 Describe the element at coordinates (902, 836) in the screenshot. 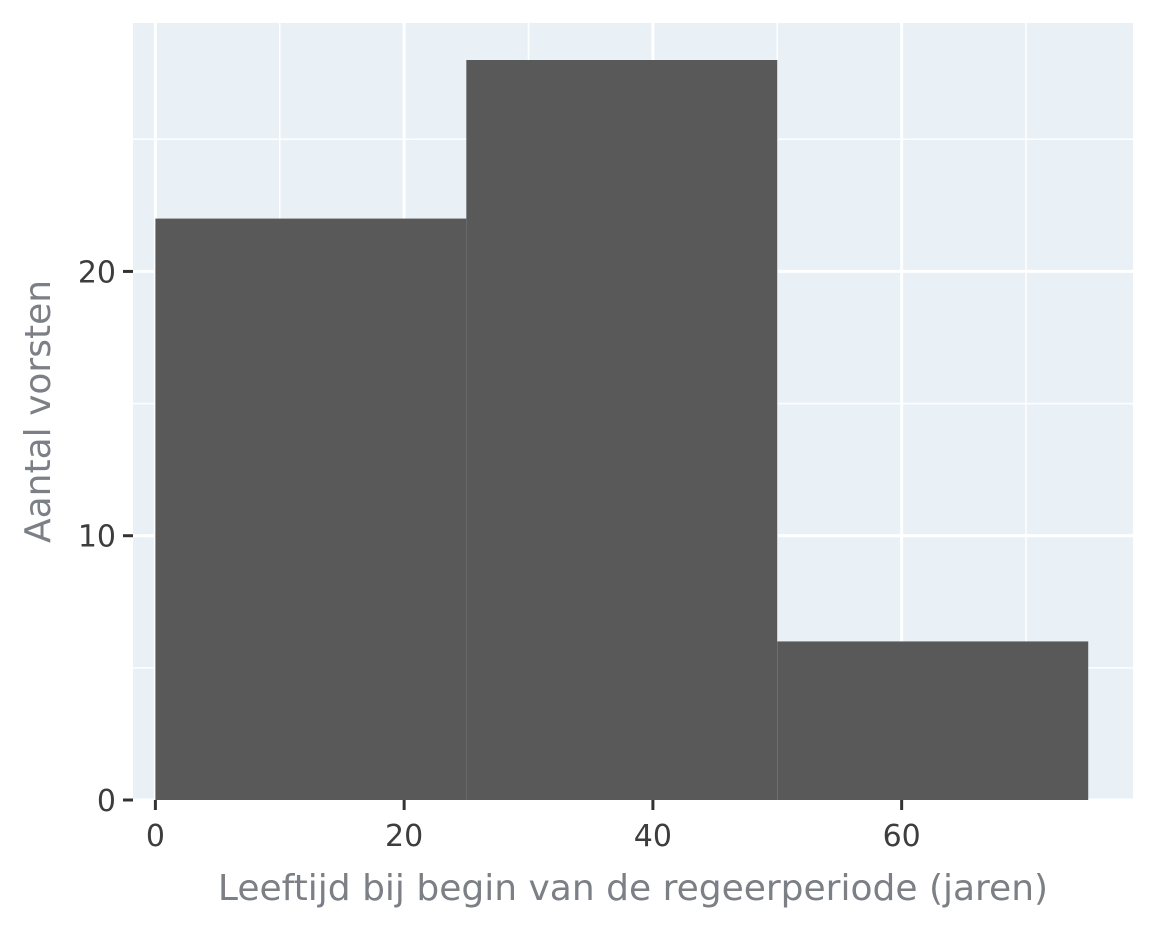

I see `x-tick-label: 60` at that location.